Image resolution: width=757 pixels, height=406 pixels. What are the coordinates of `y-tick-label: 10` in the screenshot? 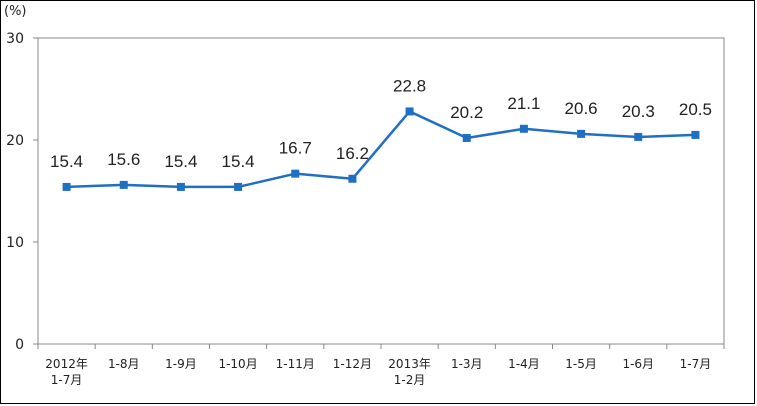 It's located at (15, 243).